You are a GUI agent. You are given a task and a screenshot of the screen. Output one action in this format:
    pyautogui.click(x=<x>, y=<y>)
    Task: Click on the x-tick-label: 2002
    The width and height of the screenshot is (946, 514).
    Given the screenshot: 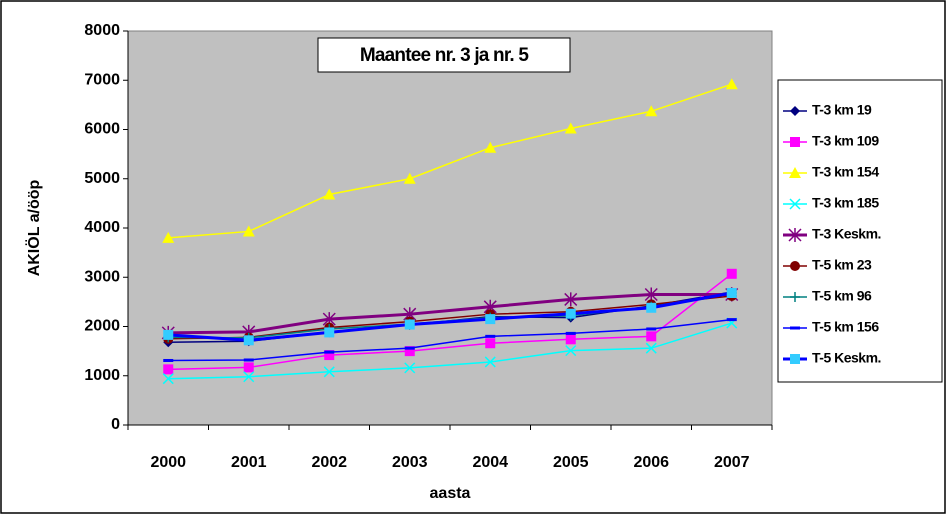 What is the action you would take?
    pyautogui.click(x=329, y=462)
    